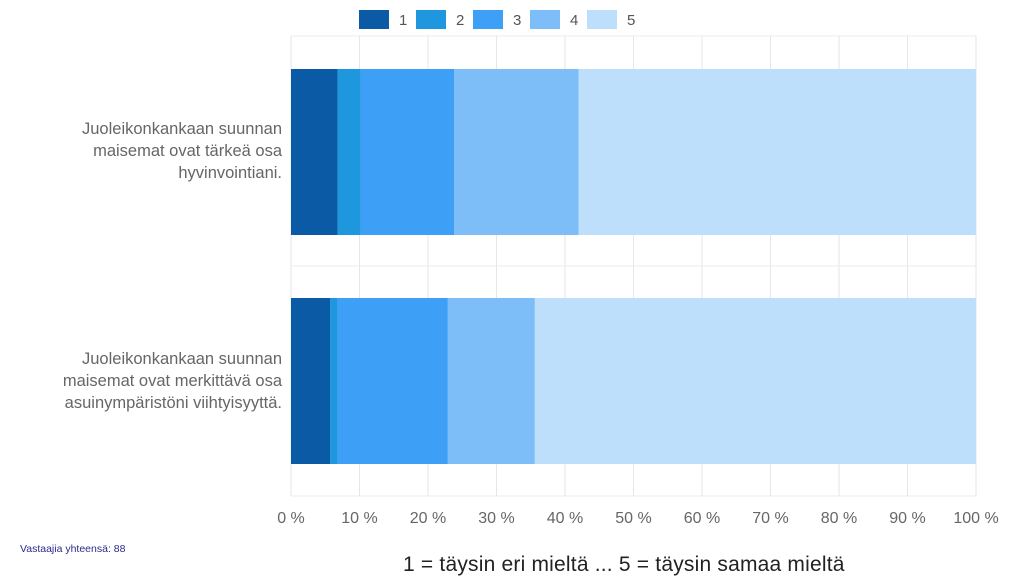 This screenshot has height=582, width=1014. What do you see at coordinates (403, 20) in the screenshot?
I see `legend-label: 1` at bounding box center [403, 20].